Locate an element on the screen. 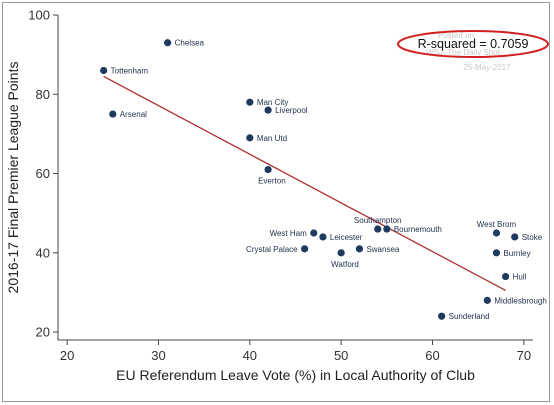  y-tick-label: 60 is located at coordinates (43, 173).